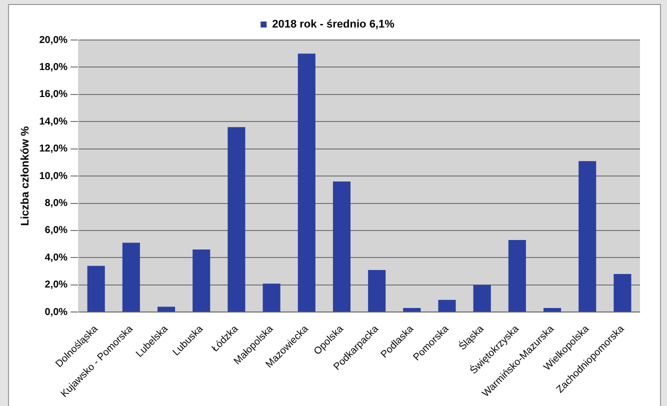  Describe the element at coordinates (56, 230) in the screenshot. I see `y-tick-label: 6,0%` at that location.